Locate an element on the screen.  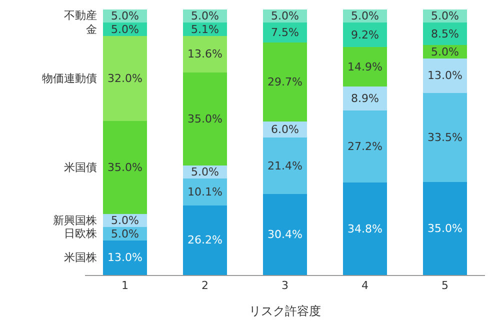
data-label: 34.8% is located at coordinates (365, 229).